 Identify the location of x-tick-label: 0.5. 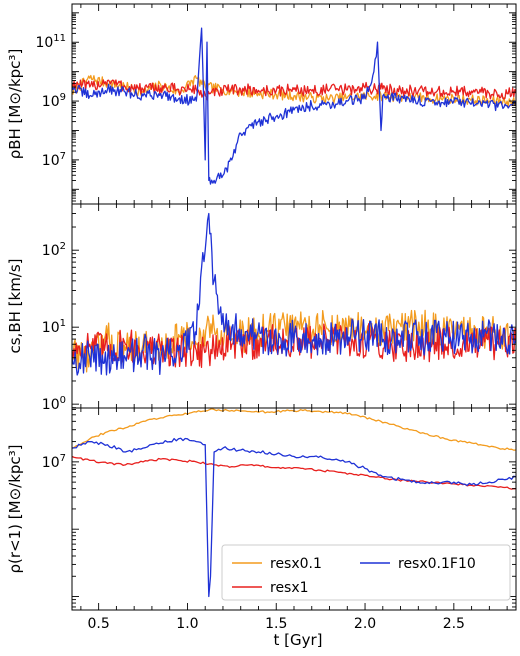
(99, 624).